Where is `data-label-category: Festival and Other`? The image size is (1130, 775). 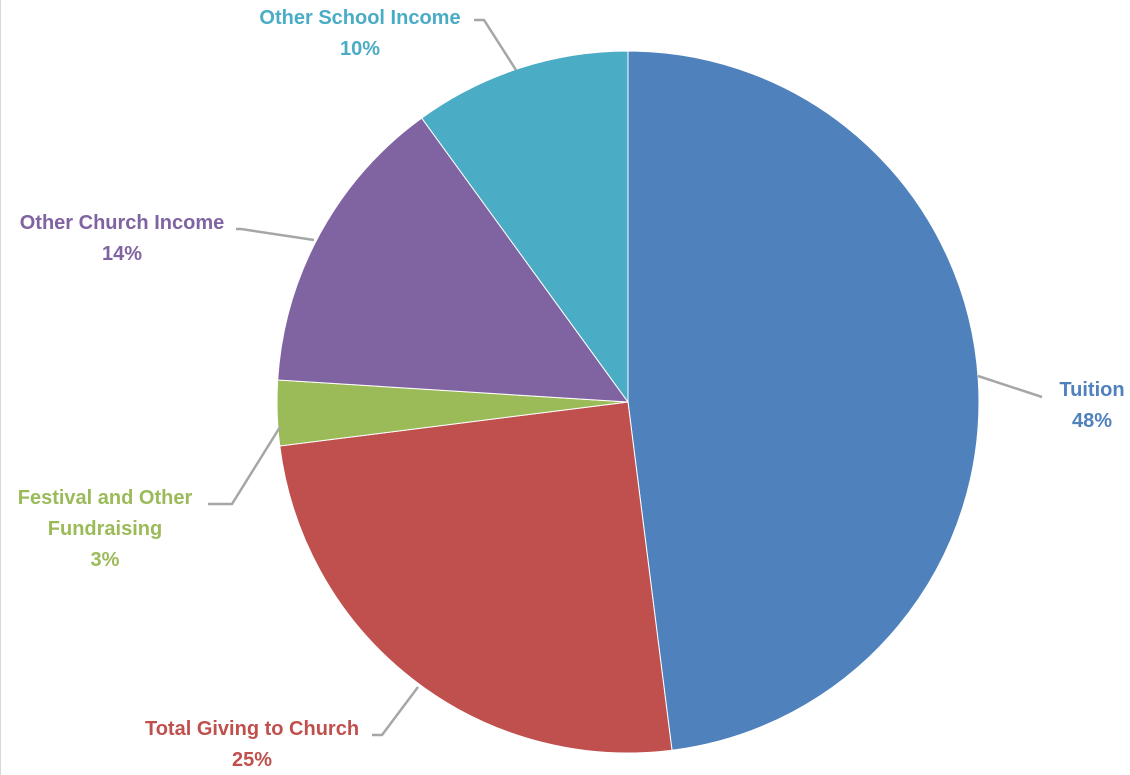
data-label-category: Festival and Other is located at coordinates (105, 498).